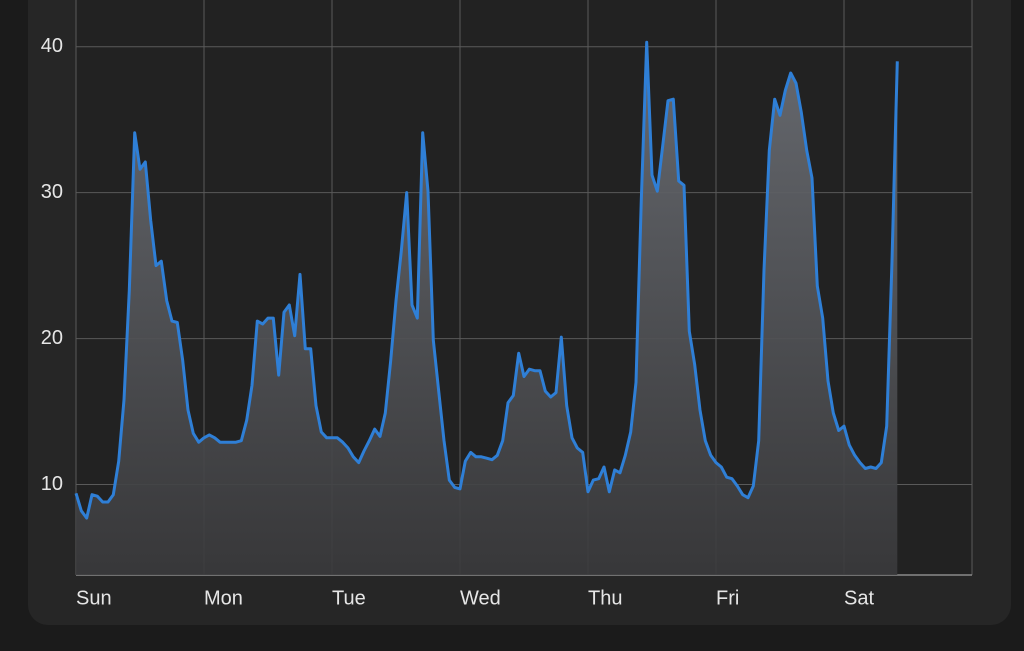 This screenshot has width=1024, height=651. I want to click on x-tick-label: Sun, so click(94, 598).